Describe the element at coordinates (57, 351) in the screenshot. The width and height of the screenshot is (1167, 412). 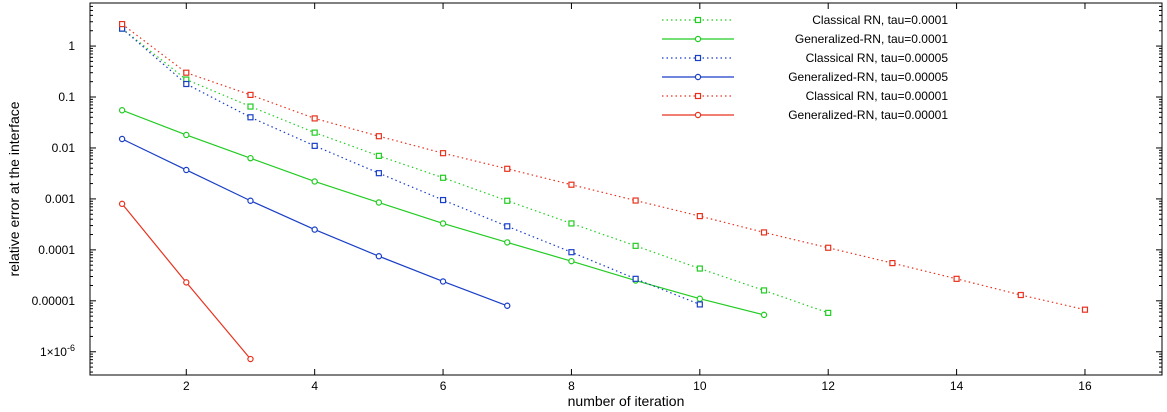
I see `y-tick-label: 1×10⁻⁶` at that location.